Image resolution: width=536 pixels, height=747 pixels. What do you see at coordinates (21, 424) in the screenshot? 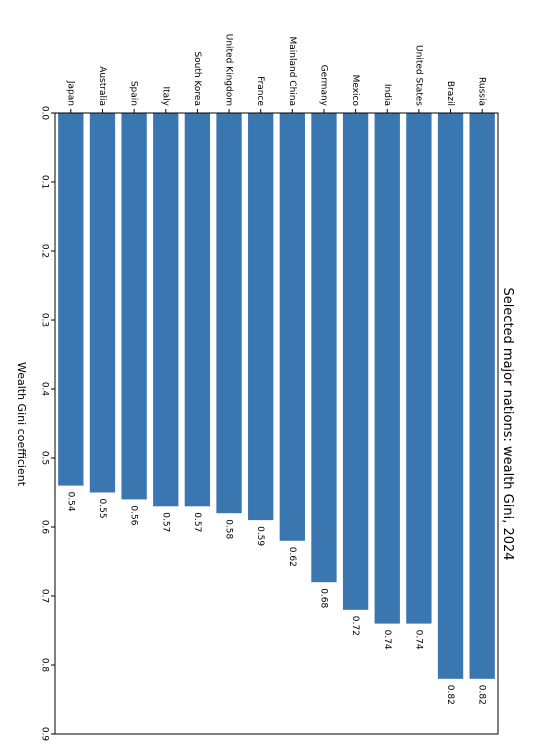
I see `x-axis-label: Wealth Gini coefficient` at bounding box center [21, 424].